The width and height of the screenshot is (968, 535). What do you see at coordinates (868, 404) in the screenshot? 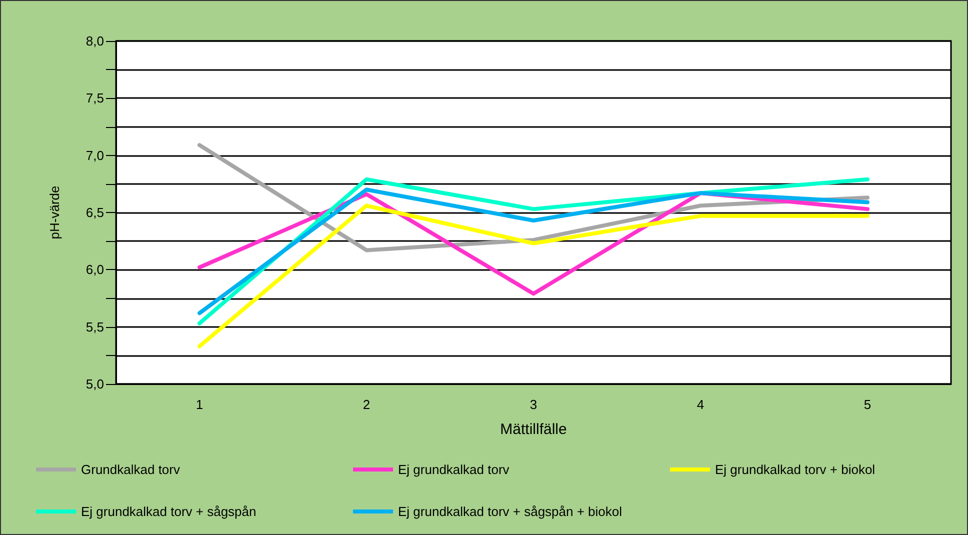
I see `x-tick-label: 5` at bounding box center [868, 404].